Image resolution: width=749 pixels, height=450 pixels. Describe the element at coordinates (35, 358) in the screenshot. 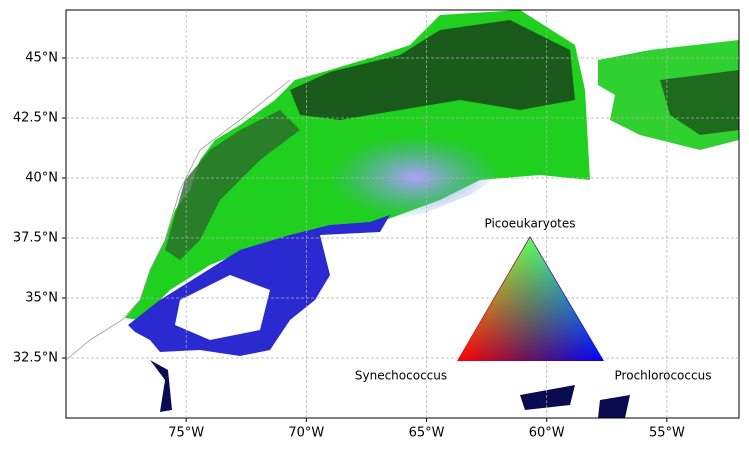

I see `y-tick-label: 32.5°N` at that location.